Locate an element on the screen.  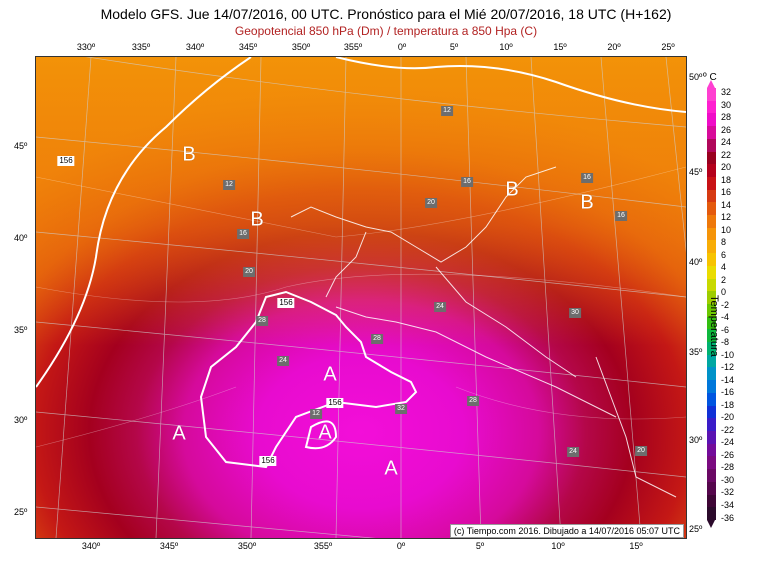
colorbar-tick-label: -4 is located at coordinates (725, 317).